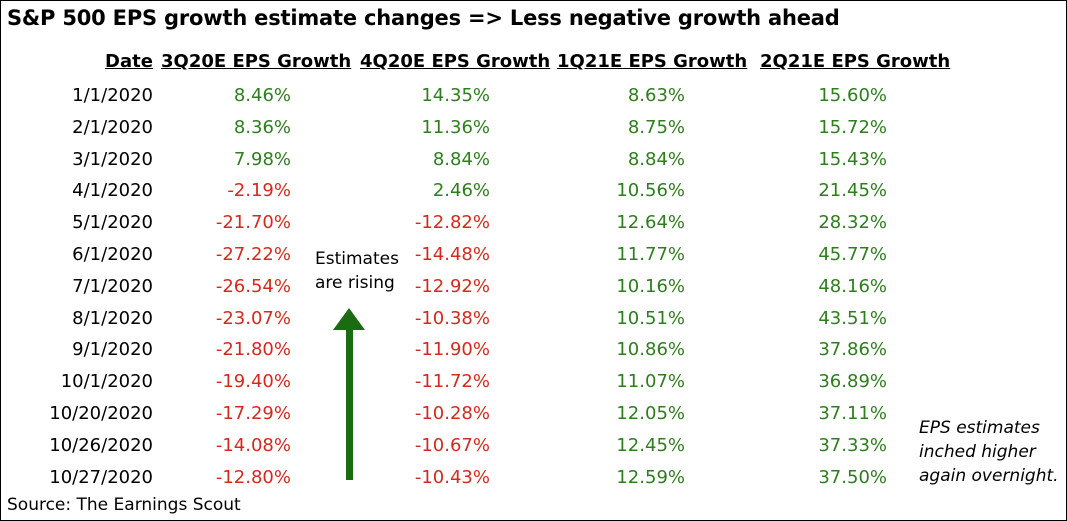 This screenshot has width=1067, height=521. I want to click on value-cell: -17.29%, so click(253, 413).